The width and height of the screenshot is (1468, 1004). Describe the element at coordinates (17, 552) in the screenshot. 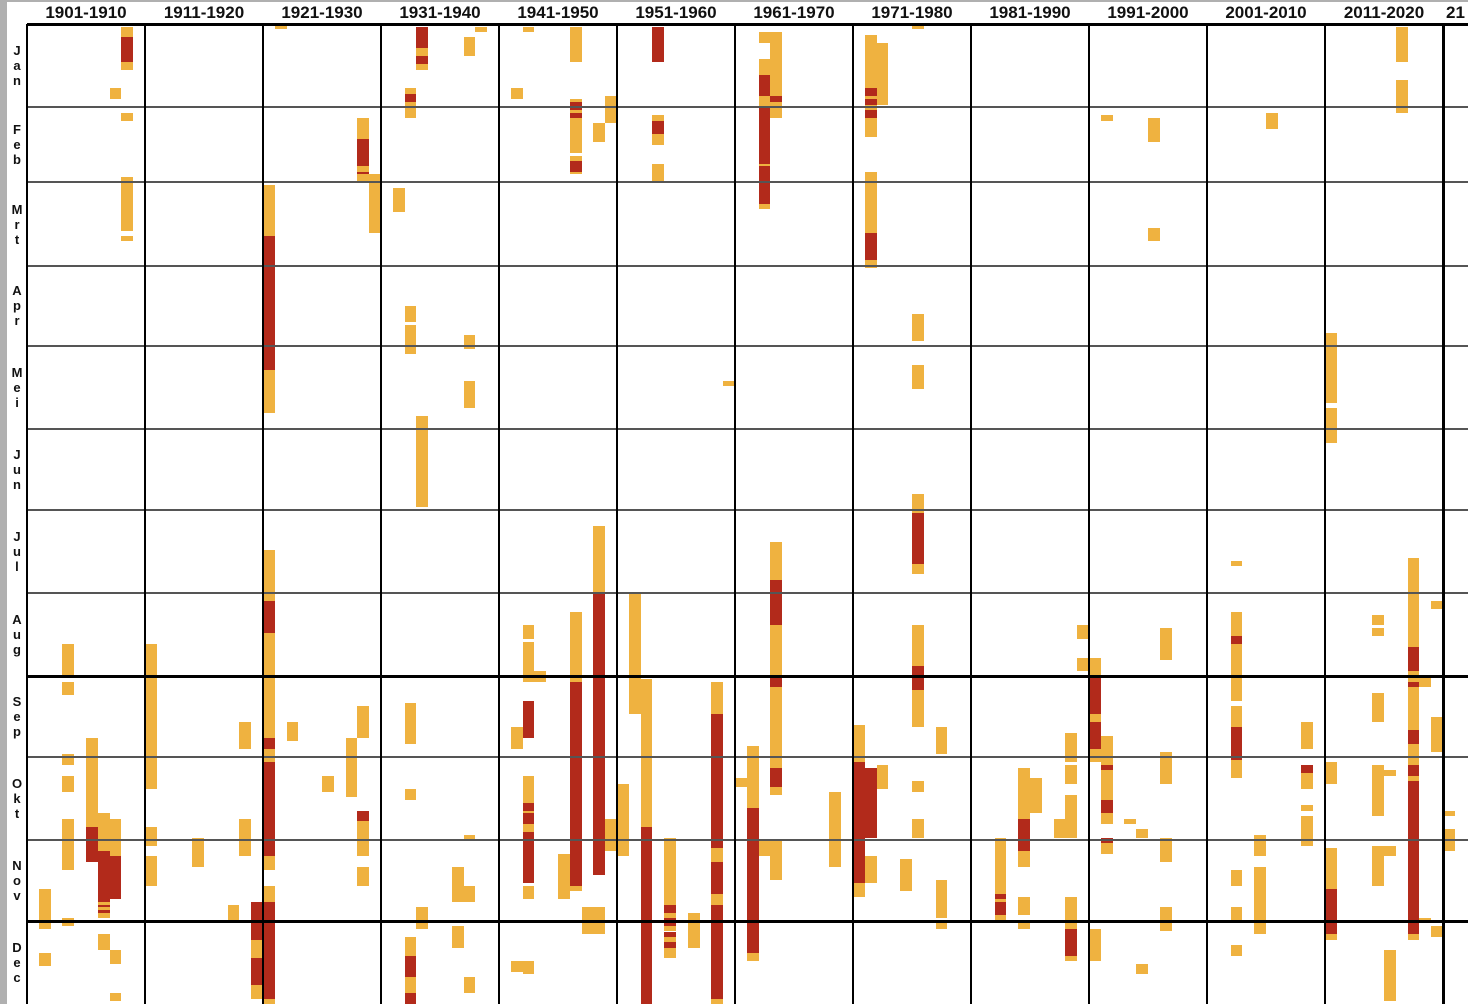

I see `month-label: J u l` at that location.